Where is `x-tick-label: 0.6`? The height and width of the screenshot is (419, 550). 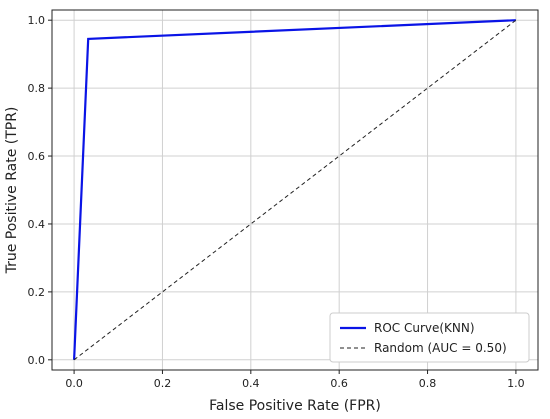 x-tick-label: 0.6 is located at coordinates (339, 383).